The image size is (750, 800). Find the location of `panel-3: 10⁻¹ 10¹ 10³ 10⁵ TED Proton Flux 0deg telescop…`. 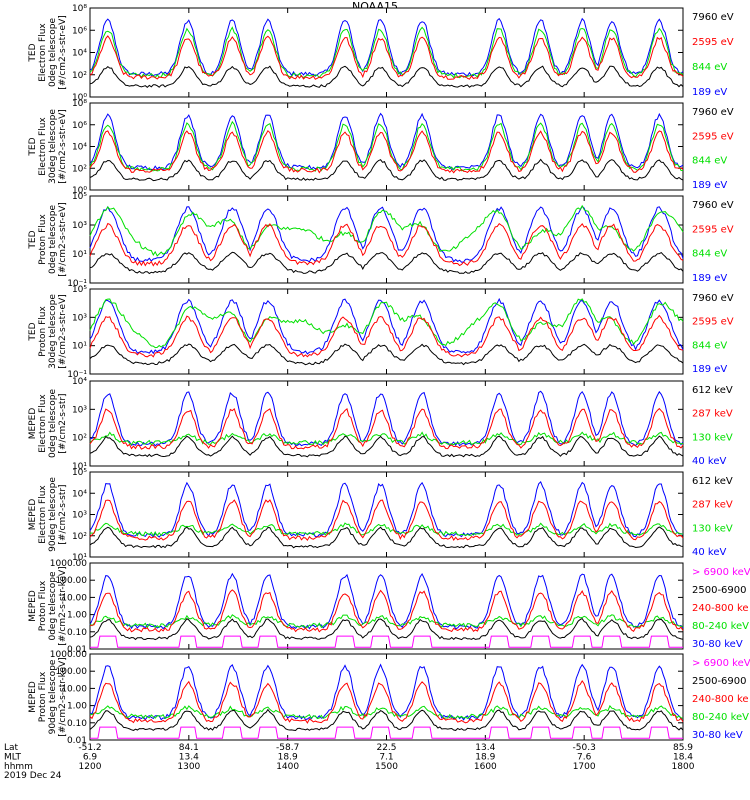

panel-3: 10⁻¹ 10¹ 10³ 10⁵ TED Proton Flux 0deg telescop… is located at coordinates (381, 240).